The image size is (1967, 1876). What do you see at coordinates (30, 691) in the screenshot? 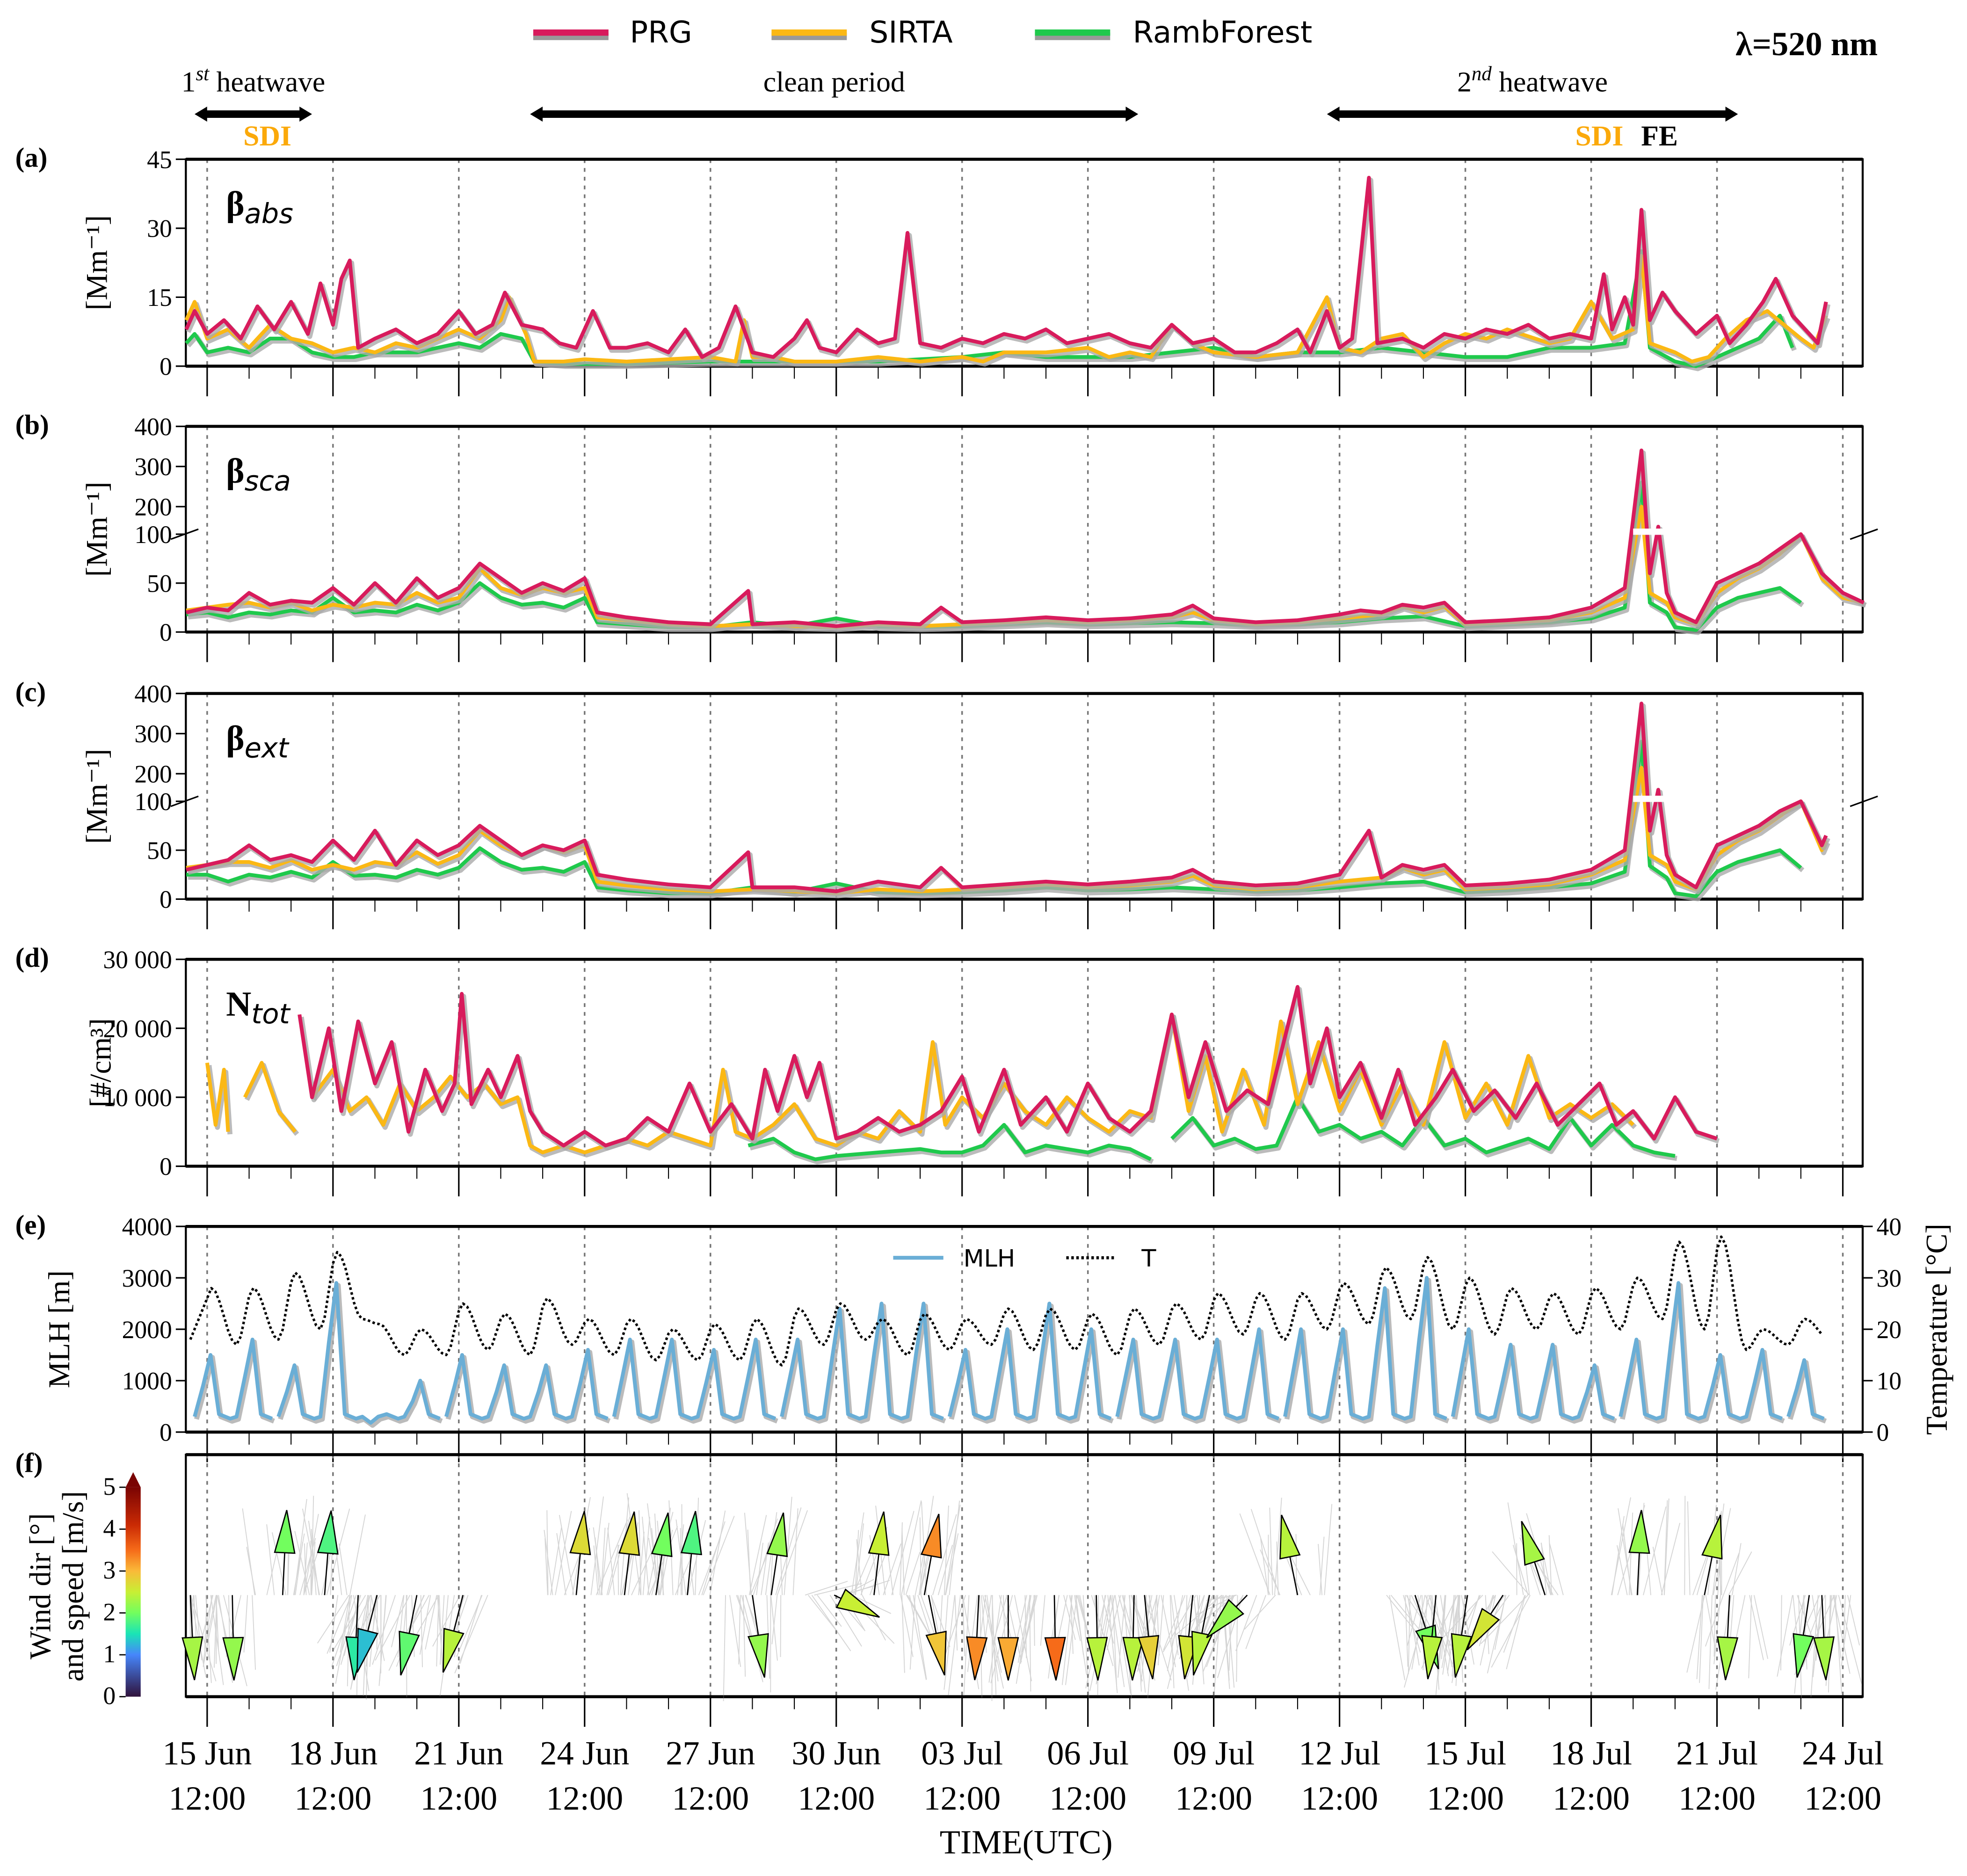
I see `panel-letter: (c)` at bounding box center [30, 691].